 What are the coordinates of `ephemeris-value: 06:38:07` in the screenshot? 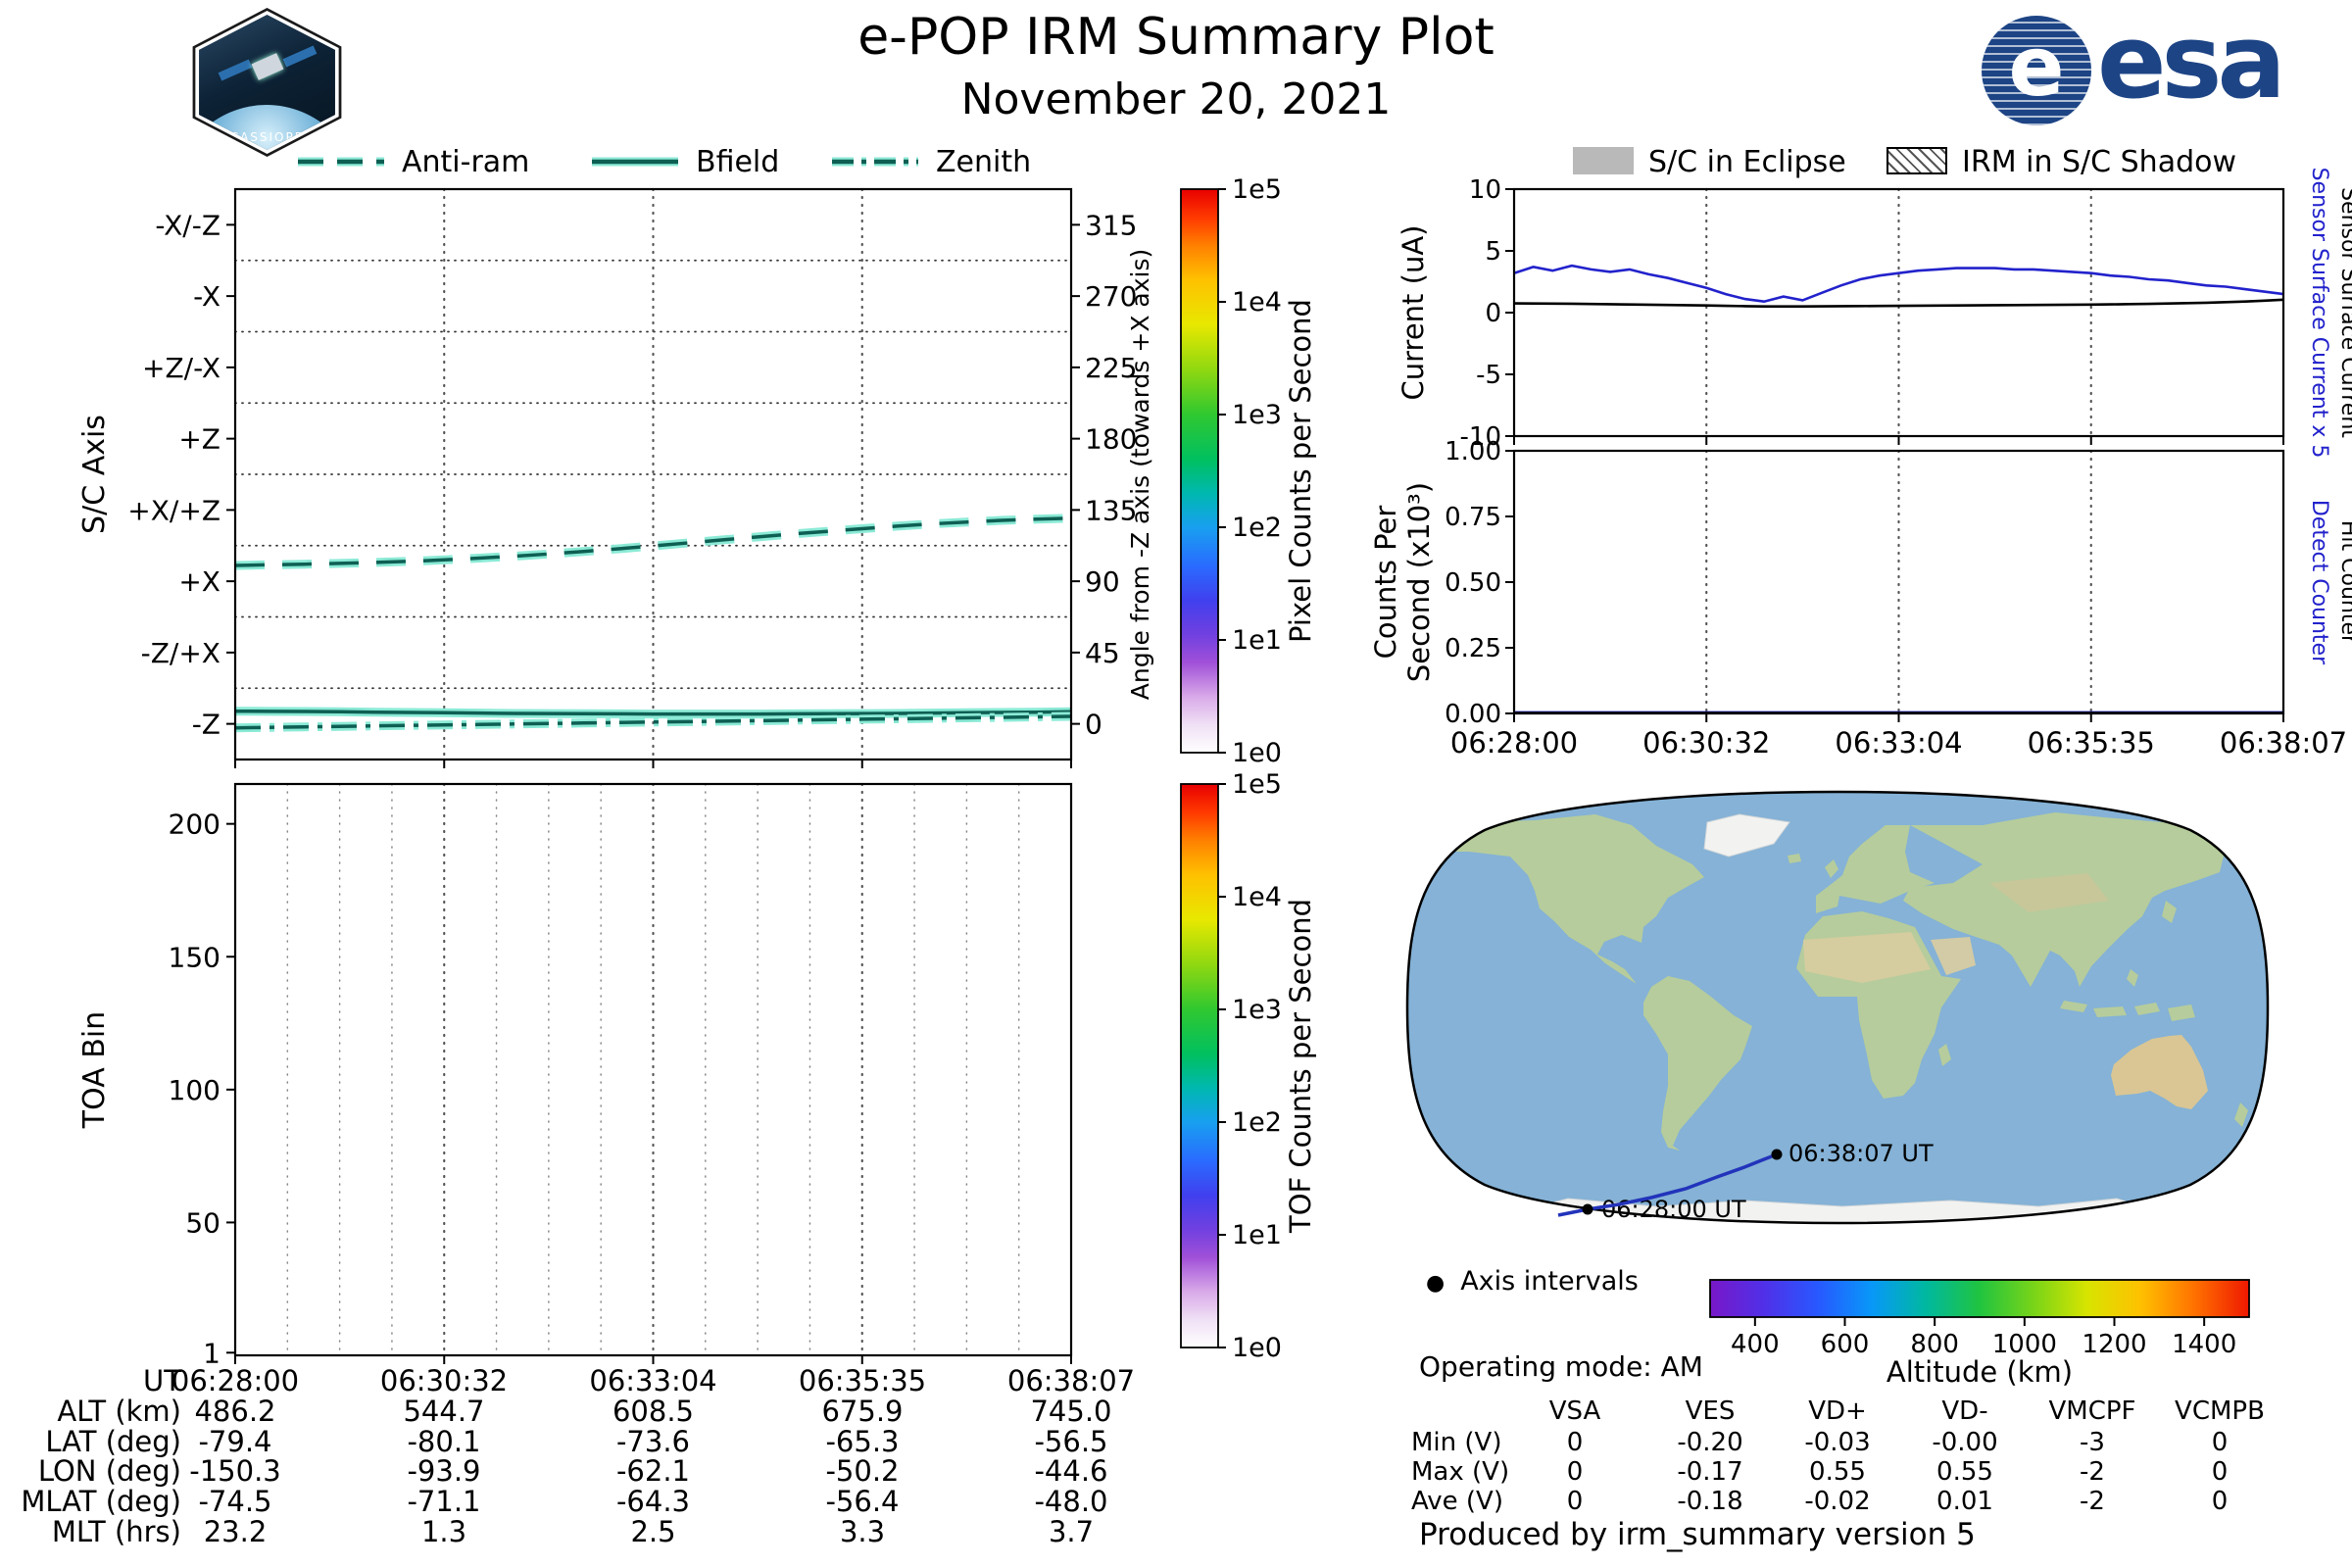 It's located at (1071, 1380).